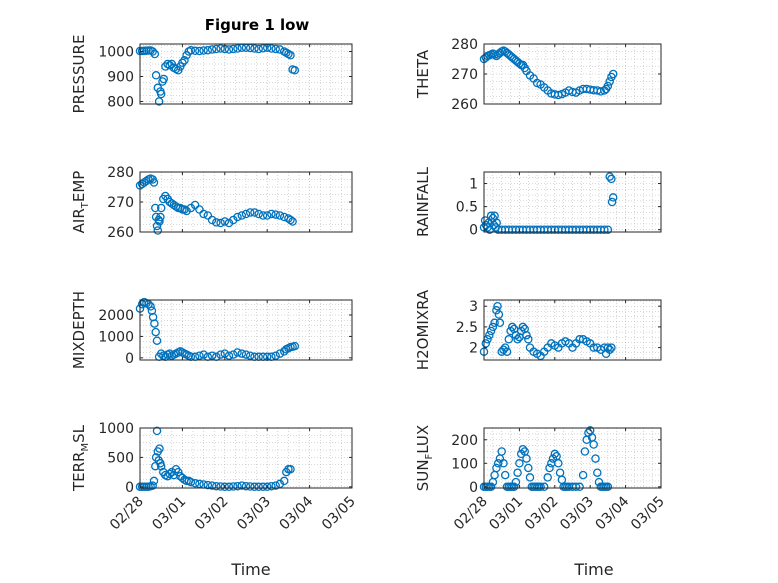  Describe the element at coordinates (250, 569) in the screenshot. I see `x-axis-label-left: Time` at that location.